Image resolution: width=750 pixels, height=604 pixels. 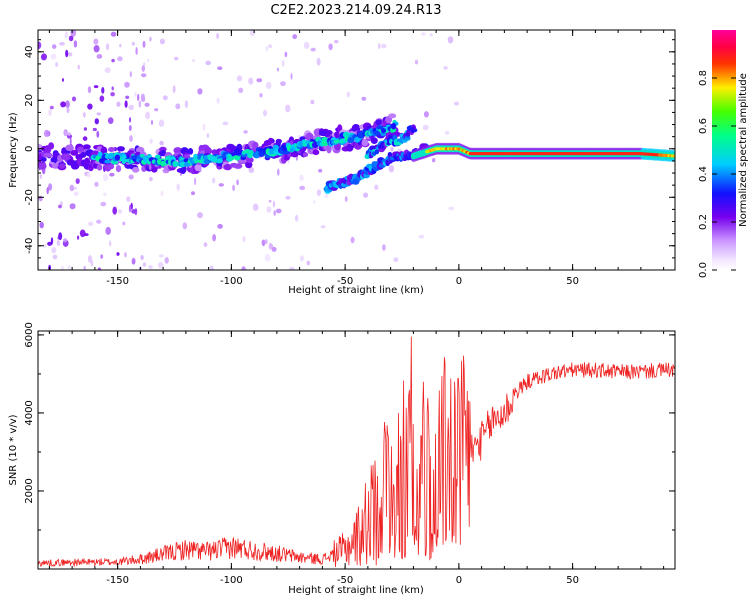 I want to click on spectrogram-y-tick-label: 40, so click(x=29, y=51).